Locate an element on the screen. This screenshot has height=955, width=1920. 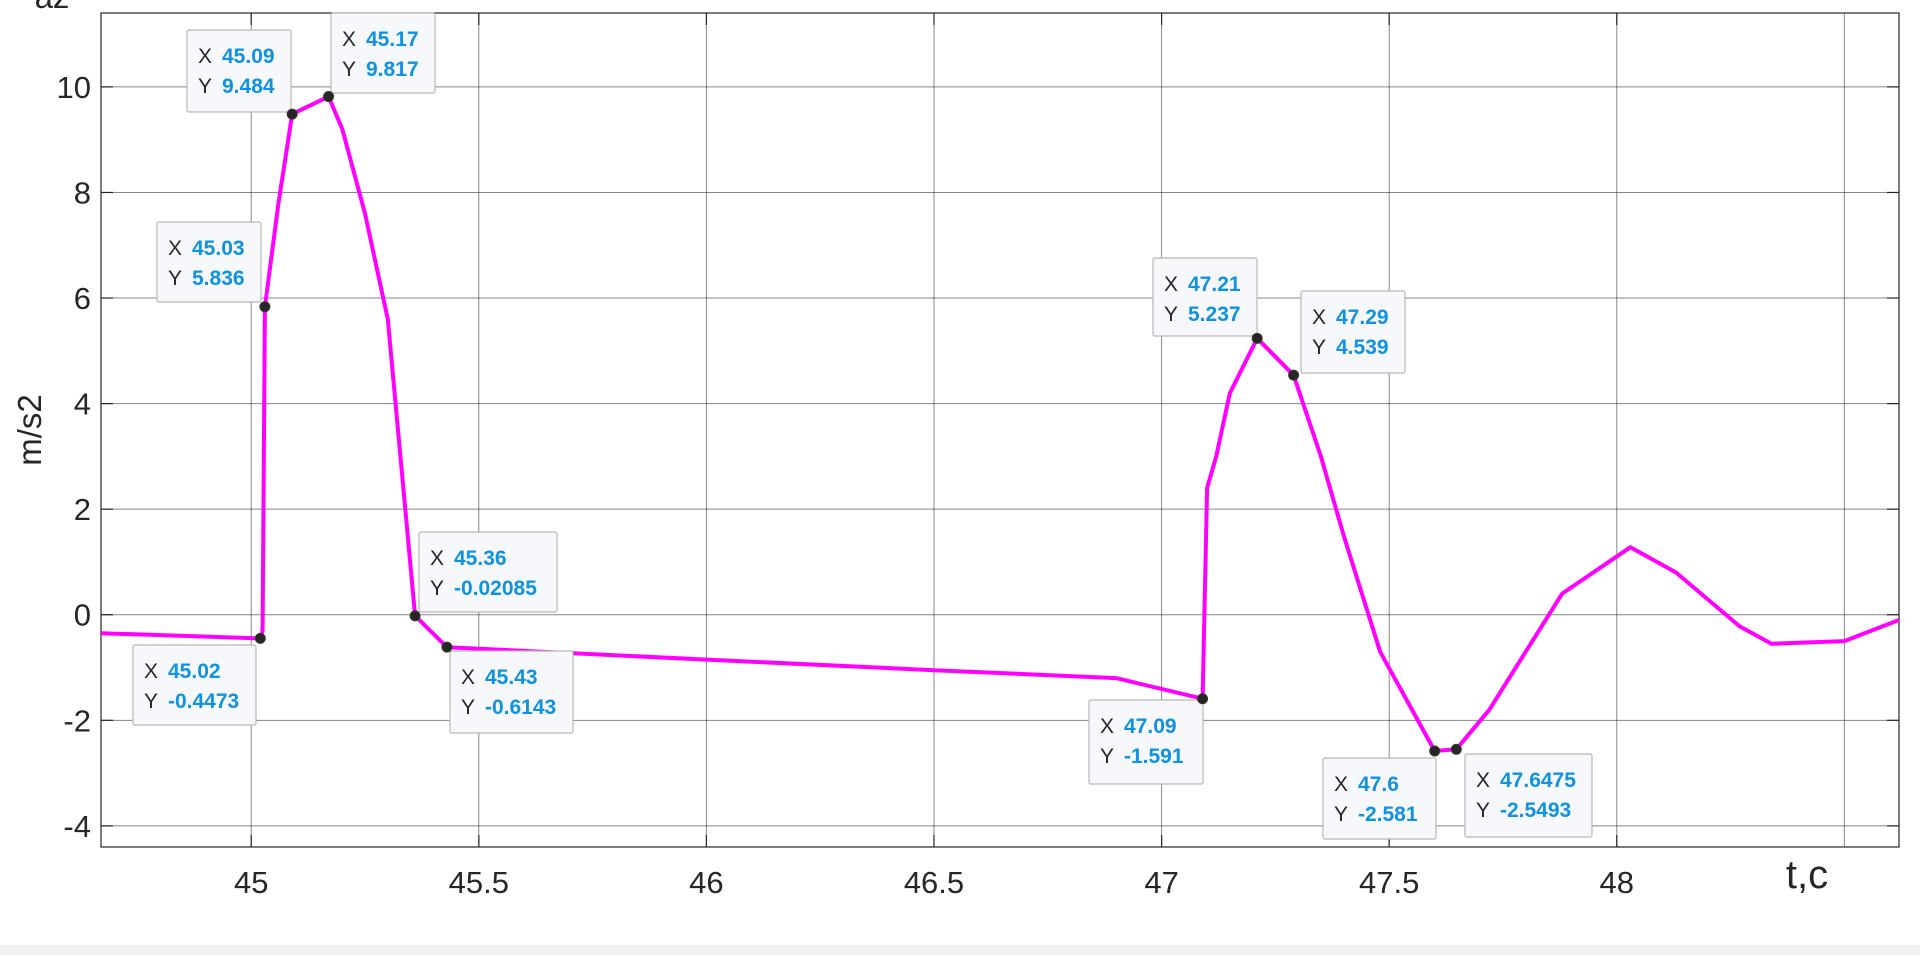
data-tip: X 45.36 Y -0.02085 is located at coordinates (488, 572).